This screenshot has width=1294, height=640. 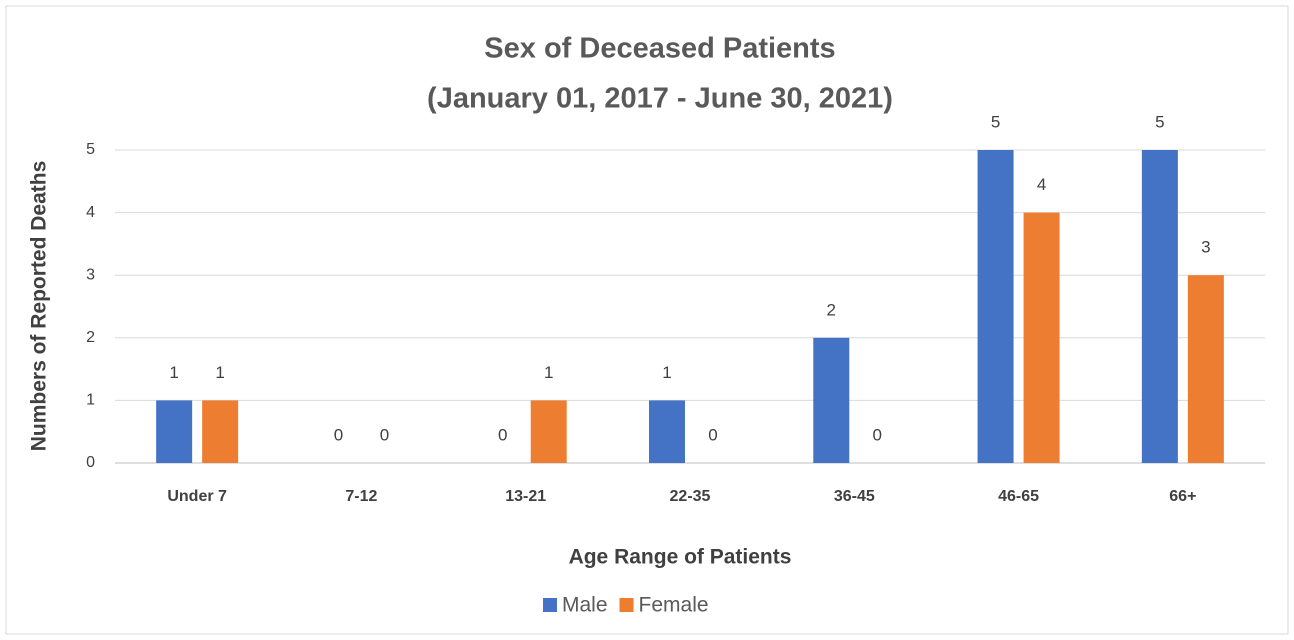 I want to click on chart-title: Sex of Deceased Patients, so click(x=659, y=49).